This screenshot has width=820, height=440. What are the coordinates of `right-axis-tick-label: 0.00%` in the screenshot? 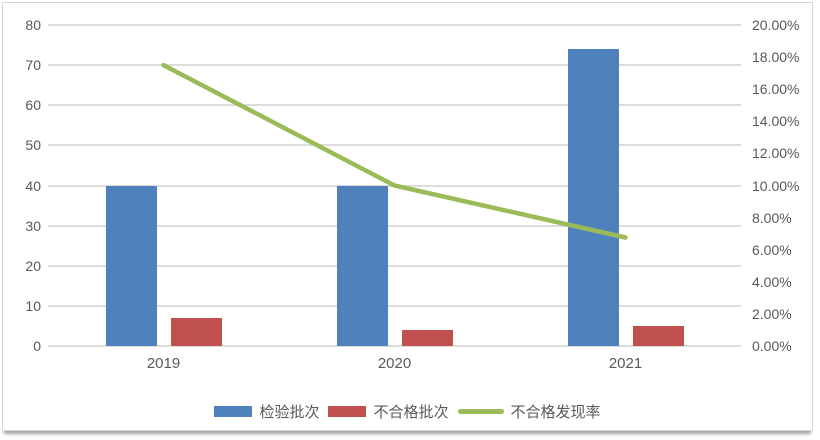 It's located at (772, 346).